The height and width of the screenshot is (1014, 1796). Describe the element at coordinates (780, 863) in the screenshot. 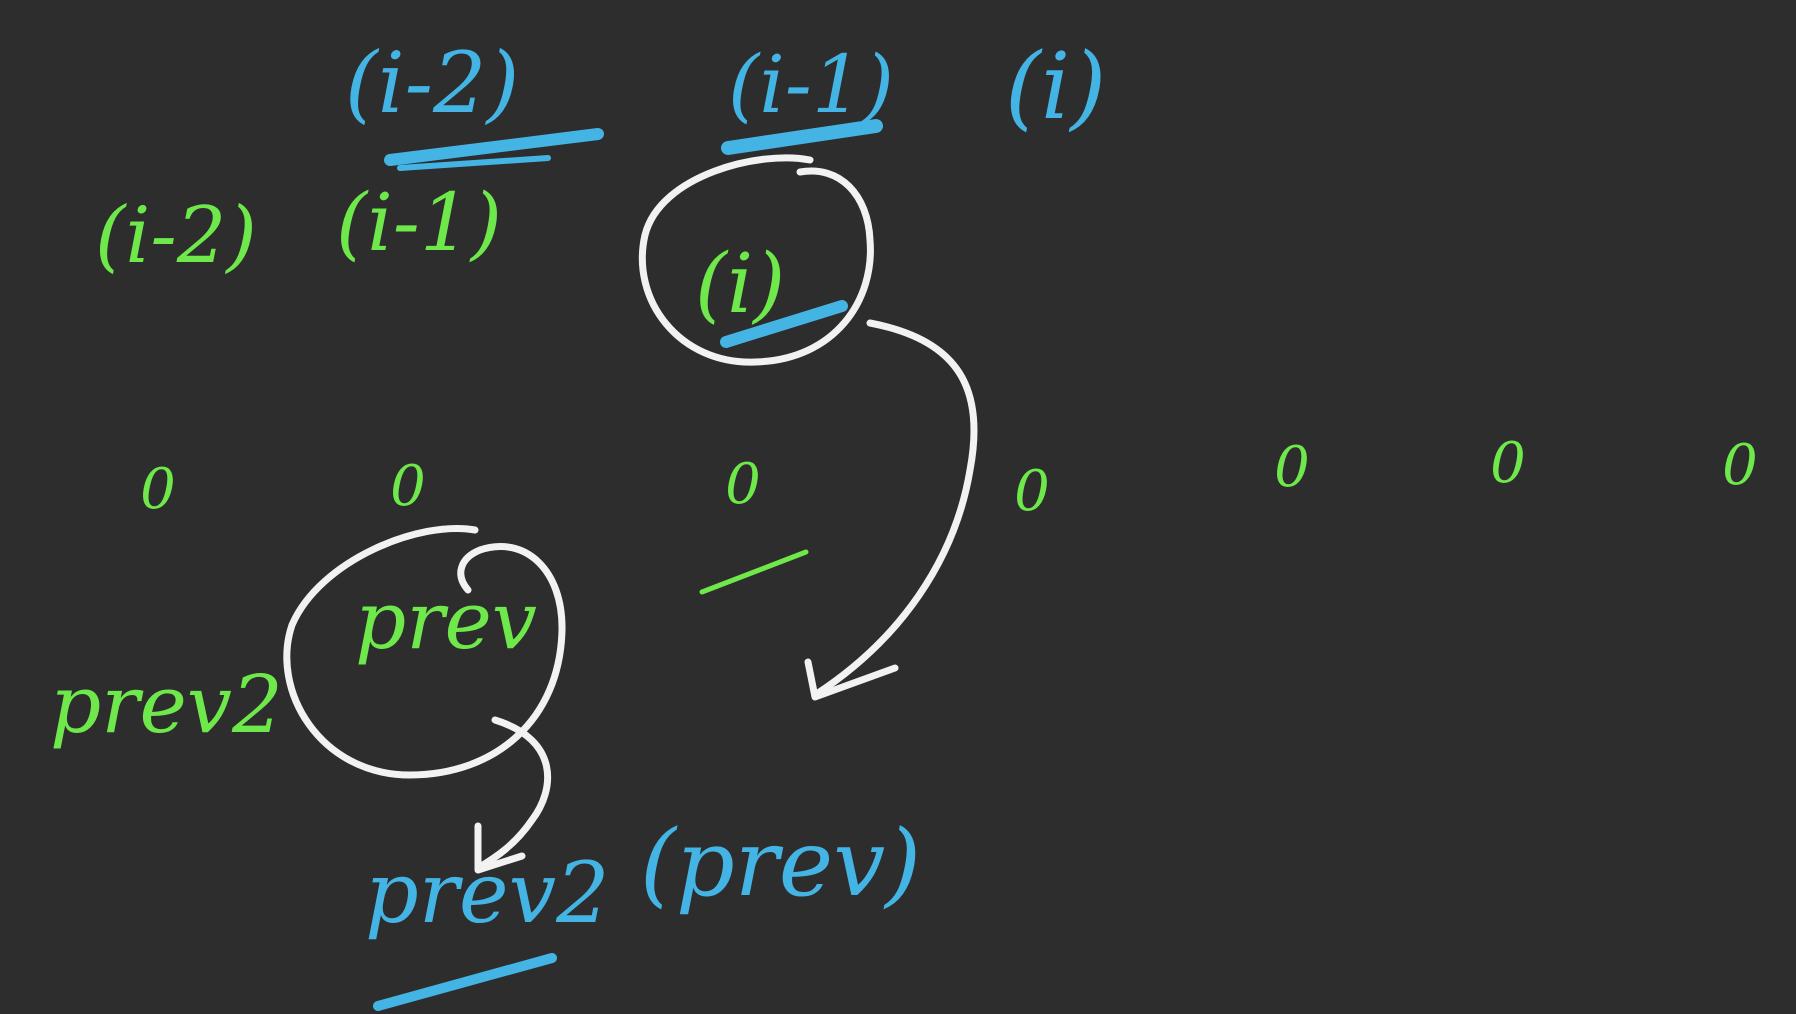

I see `label-new-prev: (prev)` at that location.